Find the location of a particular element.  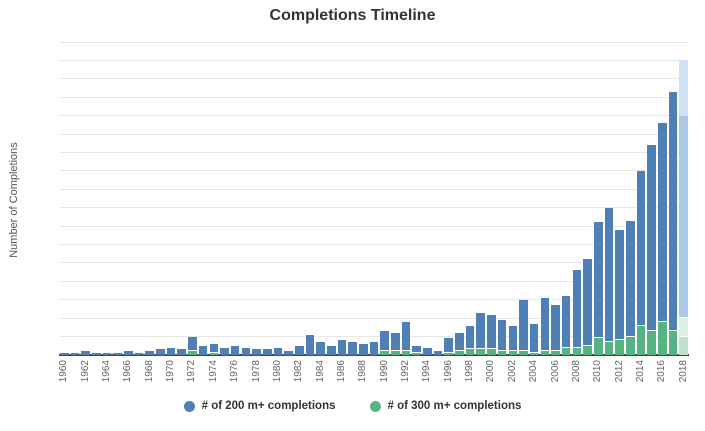

bar-slot-1969 is located at coordinates (160, 198).